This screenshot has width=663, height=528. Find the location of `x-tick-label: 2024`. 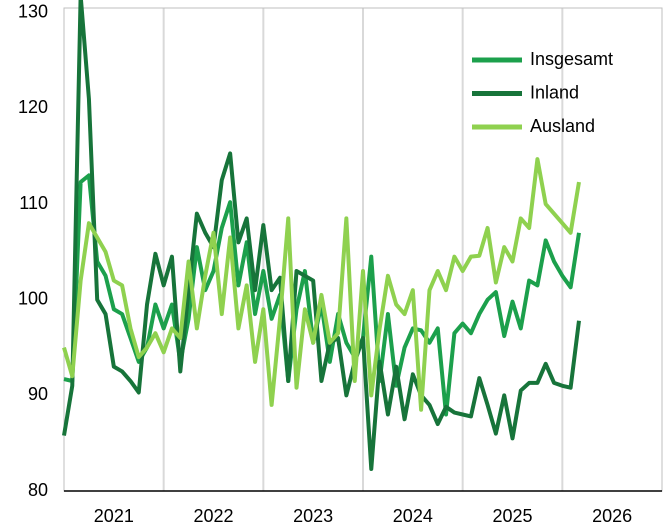

x-tick-label: 2024 is located at coordinates (413, 516).